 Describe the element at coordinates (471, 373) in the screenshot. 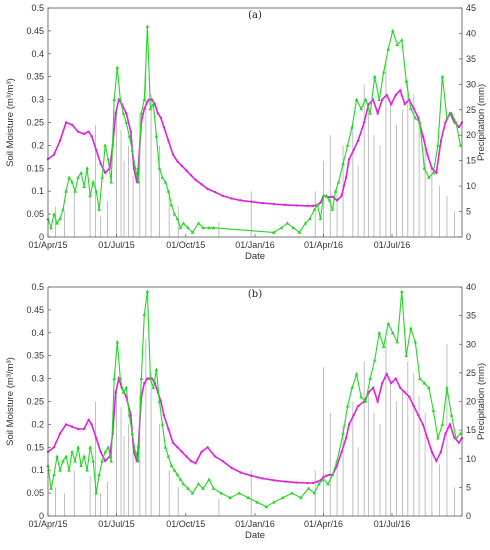

I see `y2-tick-label: 25` at that location.